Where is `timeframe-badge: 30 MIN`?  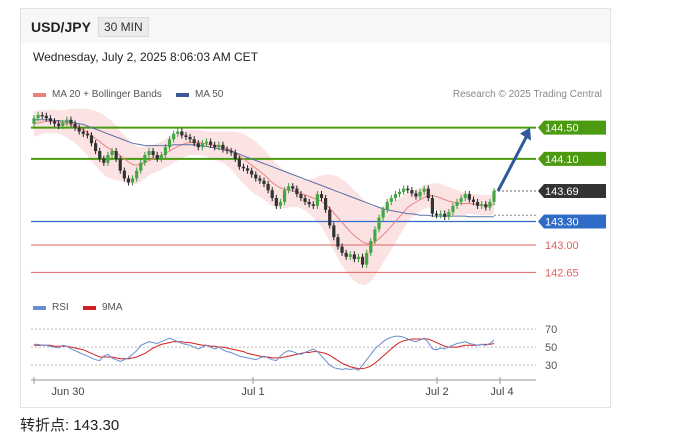 timeframe-badge: 30 MIN is located at coordinates (123, 27).